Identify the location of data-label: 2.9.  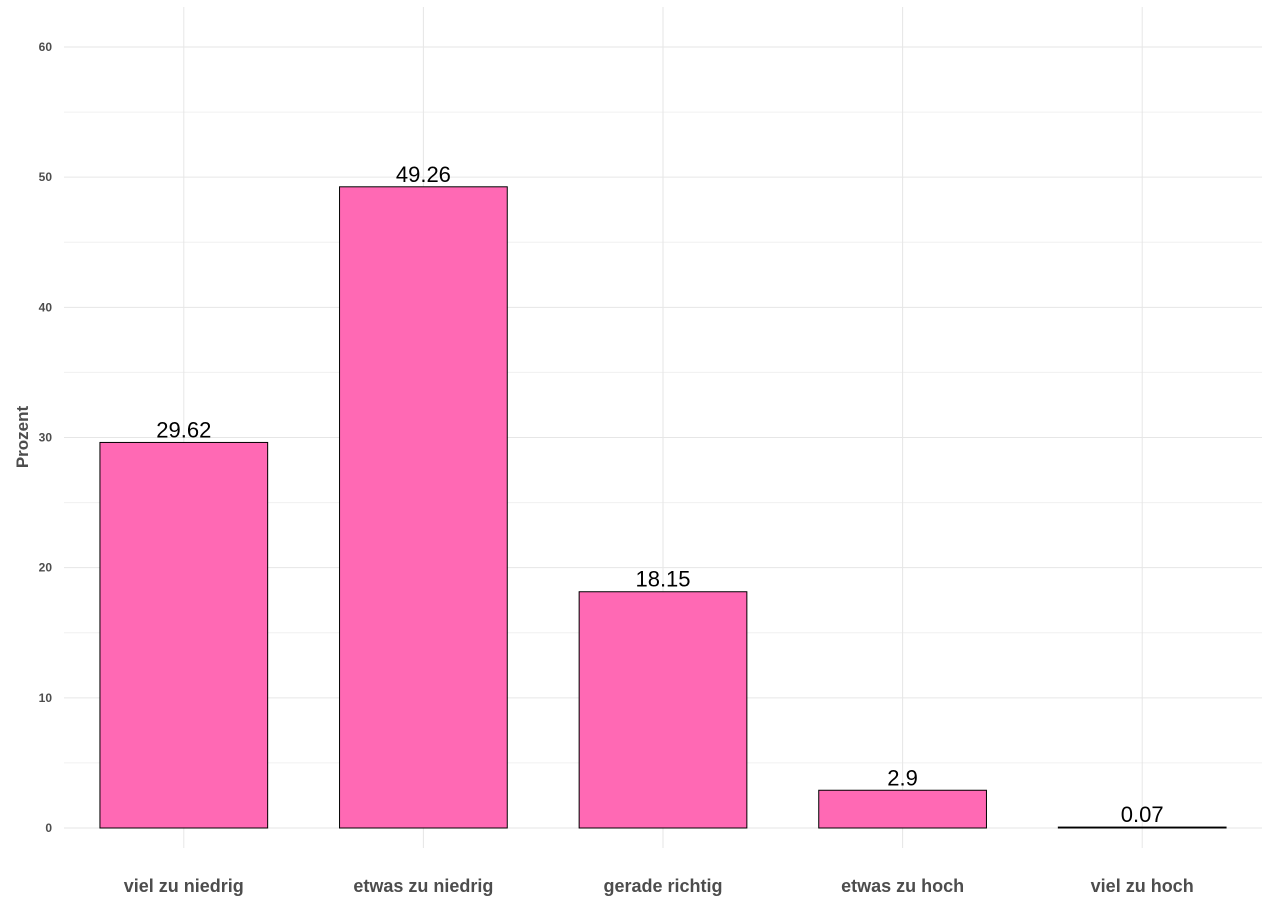
(902, 777).